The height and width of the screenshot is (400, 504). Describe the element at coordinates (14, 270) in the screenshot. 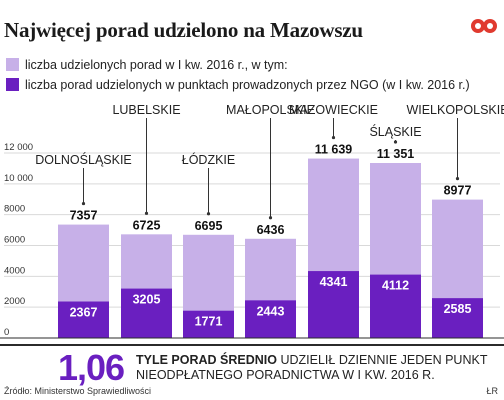

I see `y-tick-label: 4000` at that location.